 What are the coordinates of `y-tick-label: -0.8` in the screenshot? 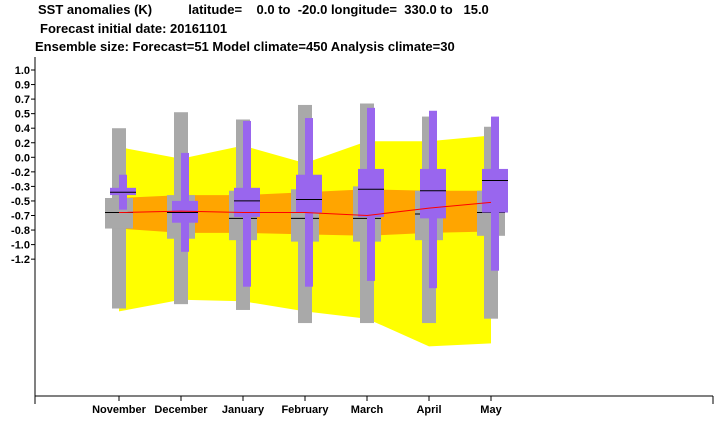 It's located at (20, 231).